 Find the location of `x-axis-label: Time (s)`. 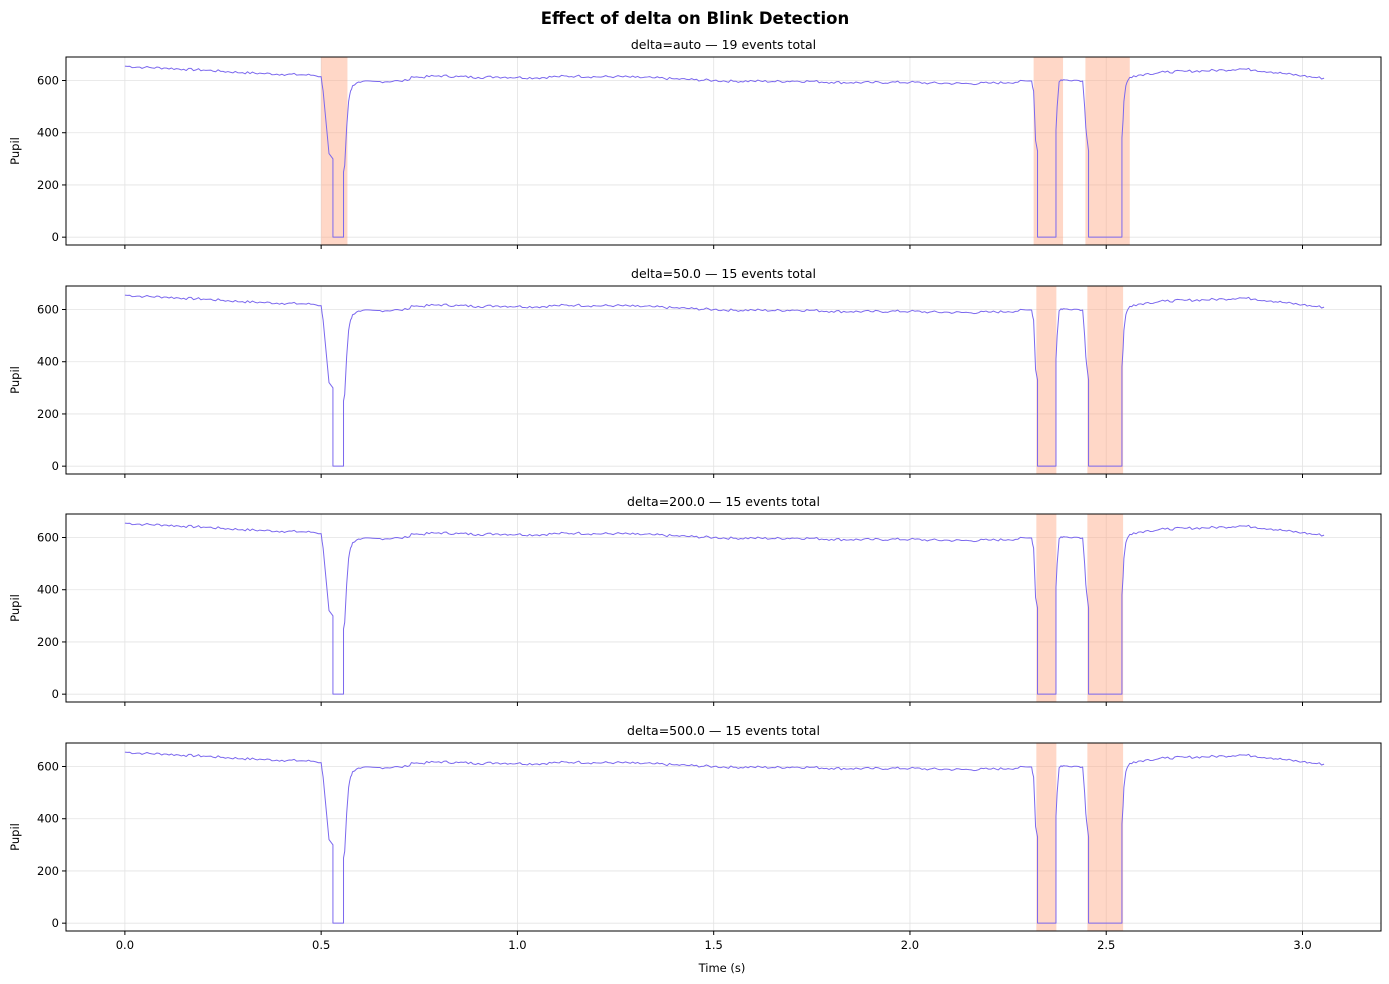

x-axis-label: Time (s) is located at coordinates (722, 968).